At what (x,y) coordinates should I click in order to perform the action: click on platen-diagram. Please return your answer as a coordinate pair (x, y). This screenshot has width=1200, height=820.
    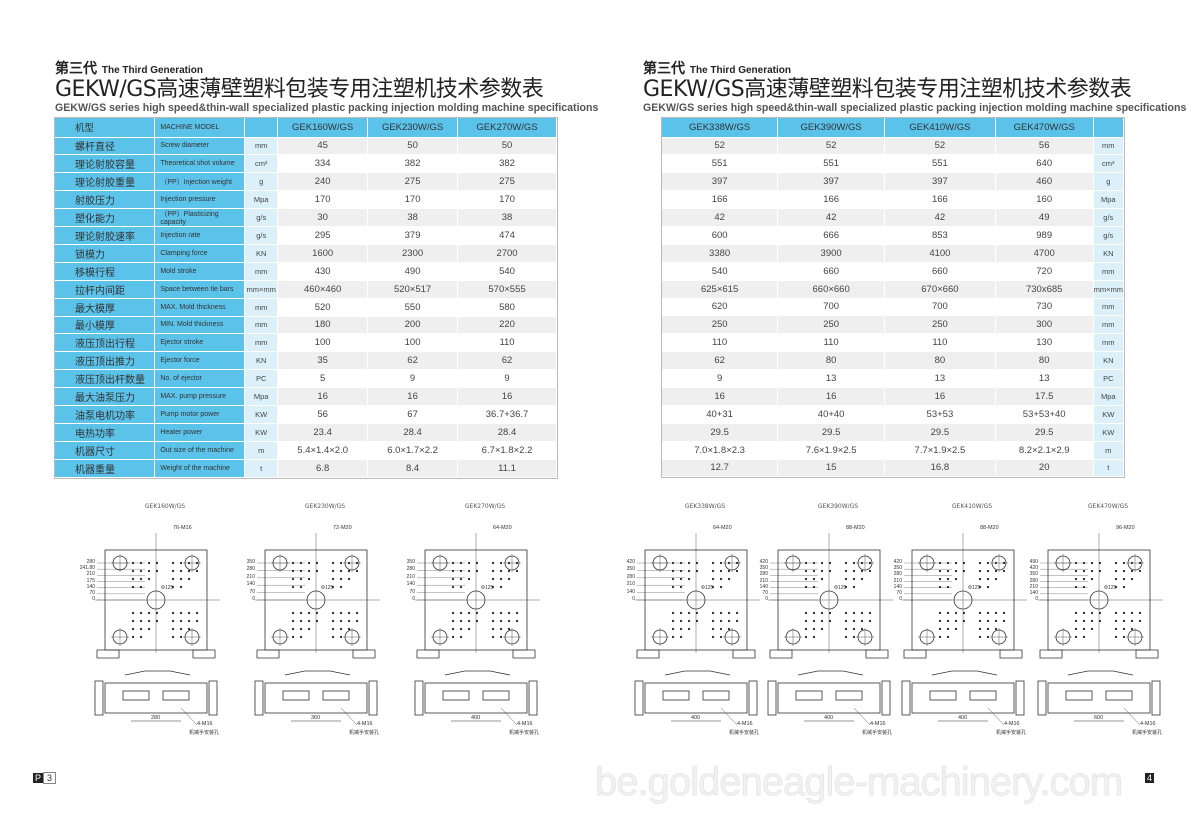
    Looking at the image, I should click on (1100, 629).